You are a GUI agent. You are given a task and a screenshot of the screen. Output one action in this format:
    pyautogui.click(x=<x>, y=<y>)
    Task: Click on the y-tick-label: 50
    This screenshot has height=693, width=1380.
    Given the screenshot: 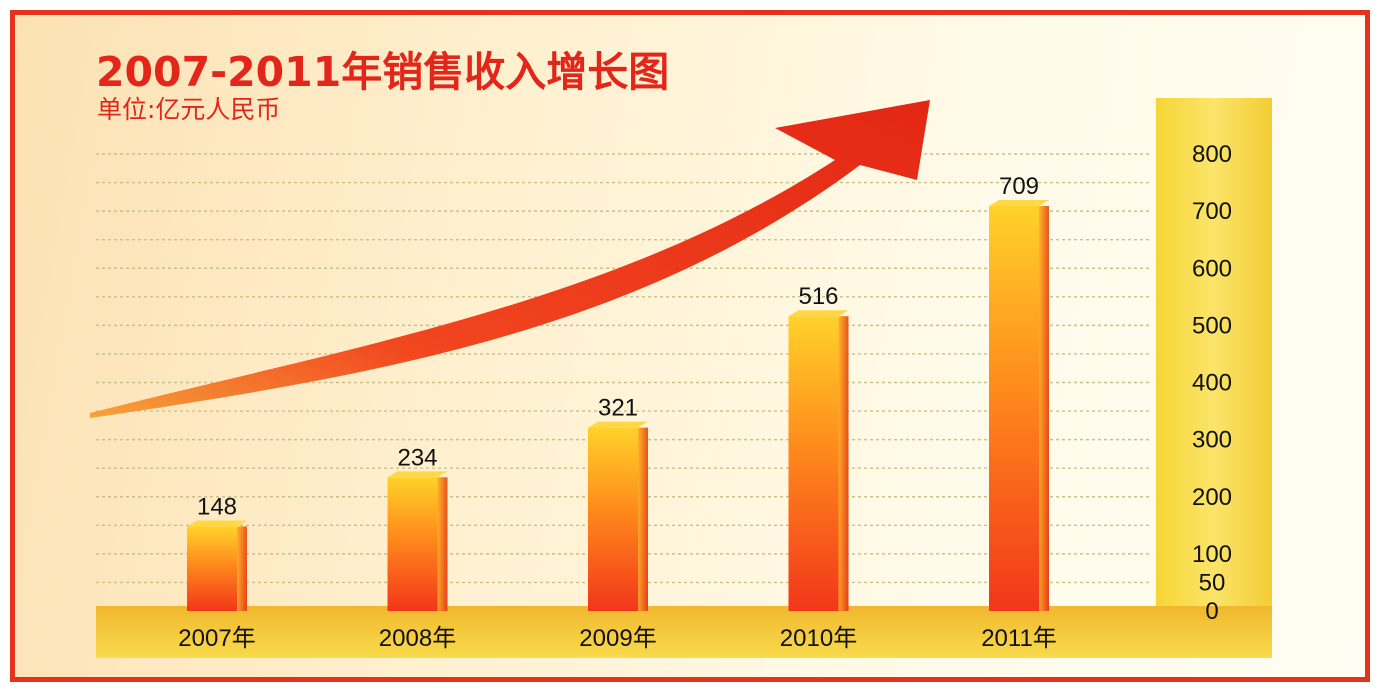 What is the action you would take?
    pyautogui.click(x=1212, y=582)
    